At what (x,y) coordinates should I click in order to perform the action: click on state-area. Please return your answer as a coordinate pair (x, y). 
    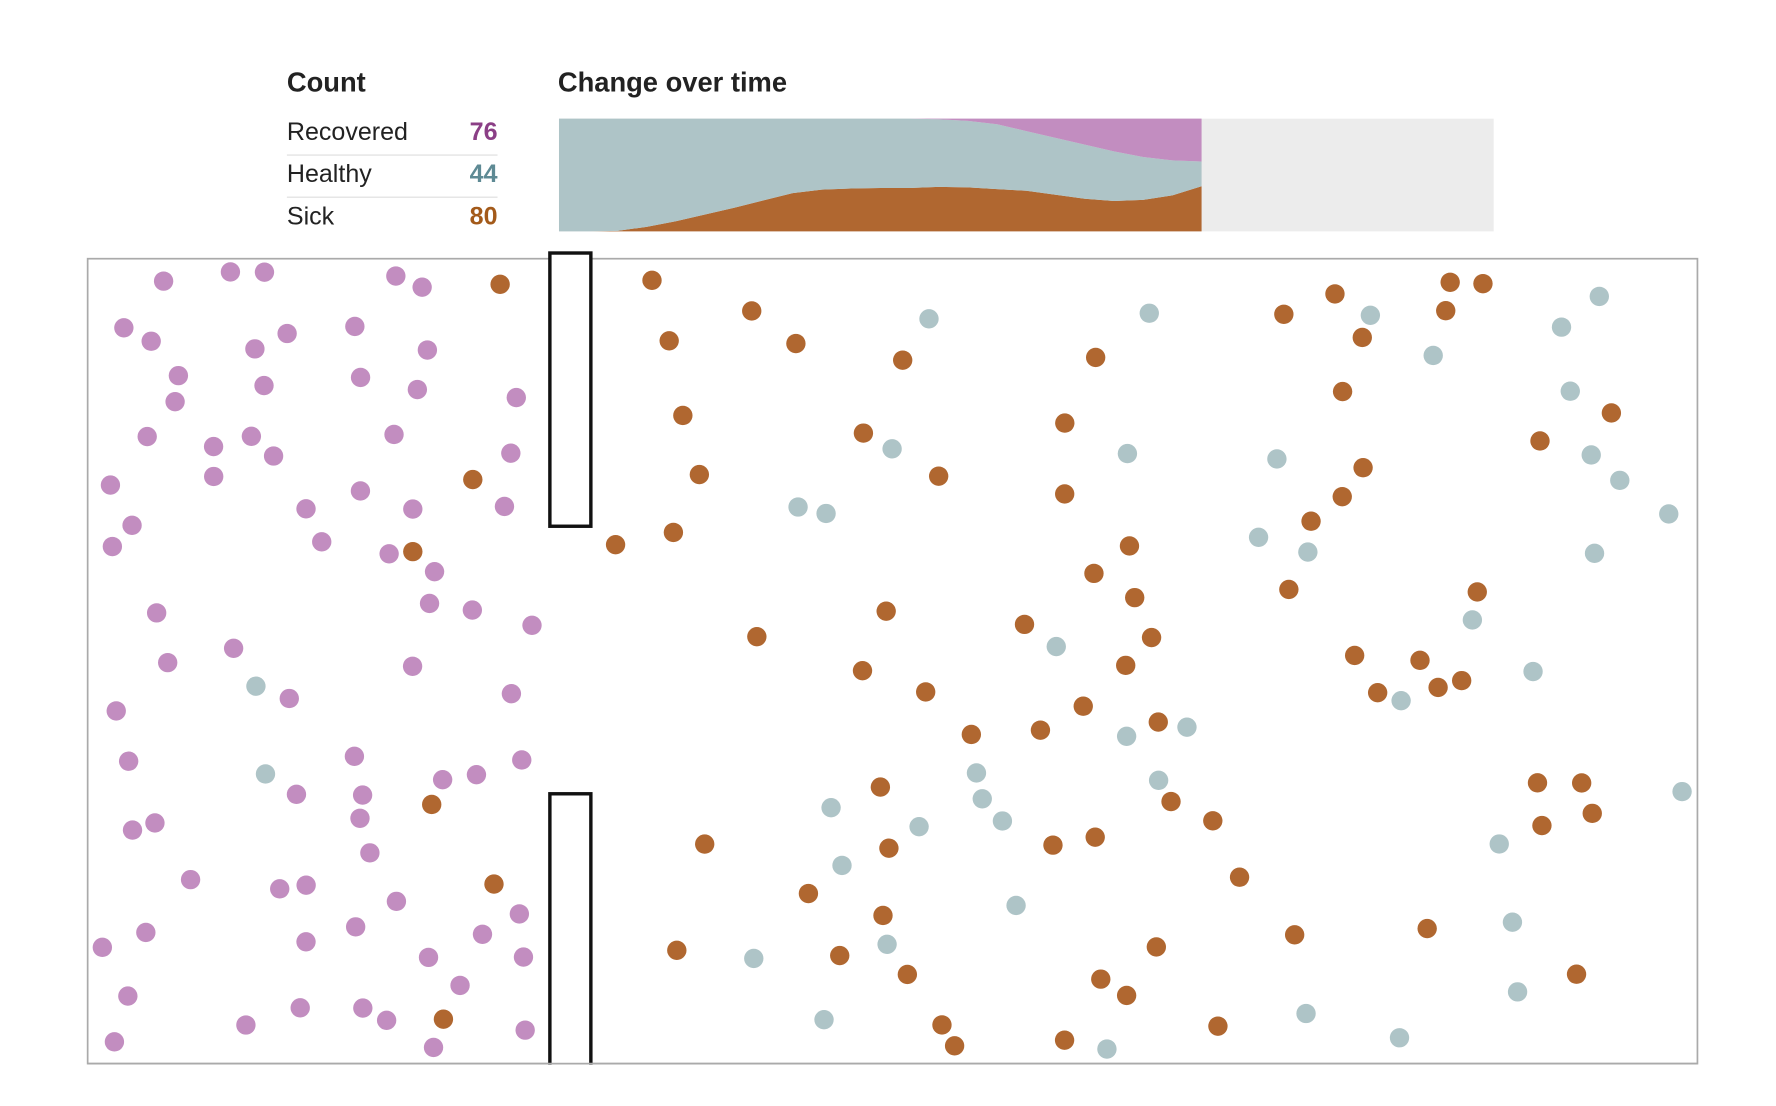
    Looking at the image, I should click on (880, 209).